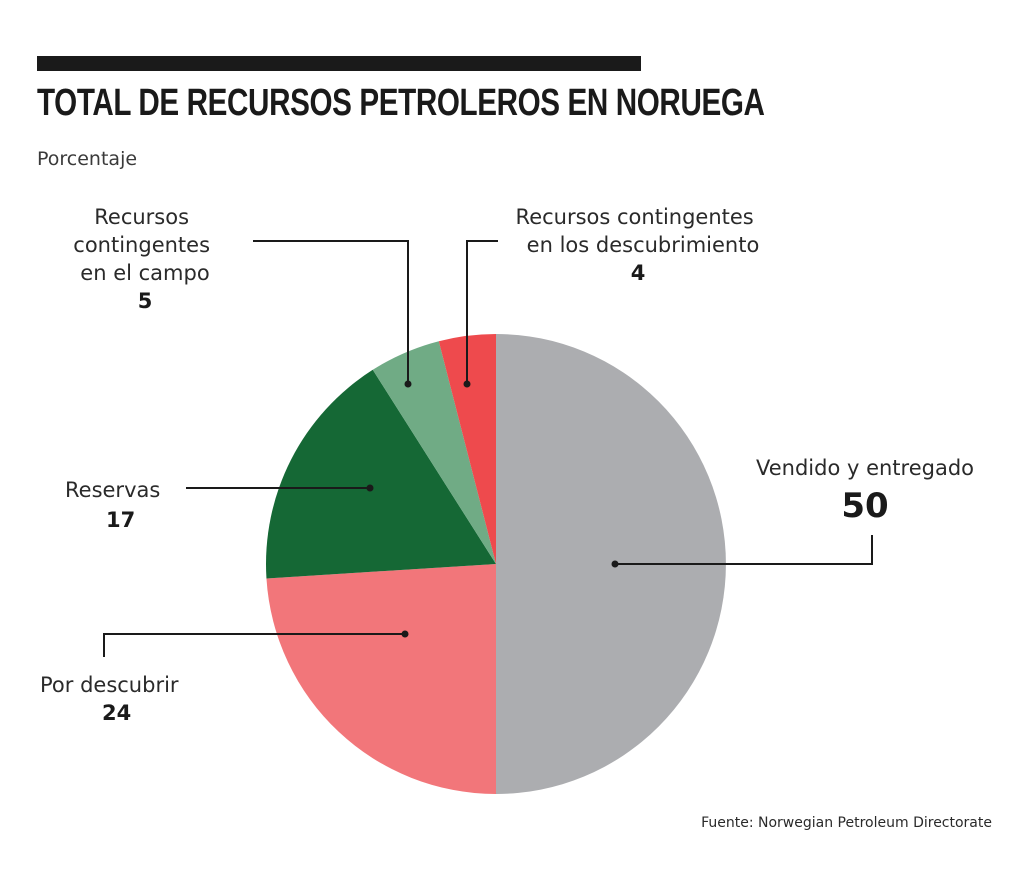 The image size is (1024, 875). Describe the element at coordinates (643, 245) in the screenshot. I see `slice-label-descubrimiento-line: en los descubrimiento` at that location.